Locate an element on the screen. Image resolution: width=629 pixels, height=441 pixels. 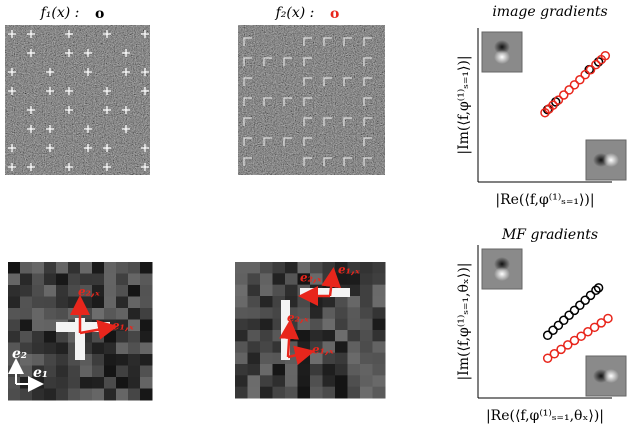
axis-vector-label: e₂ is located at coordinates (19, 354).